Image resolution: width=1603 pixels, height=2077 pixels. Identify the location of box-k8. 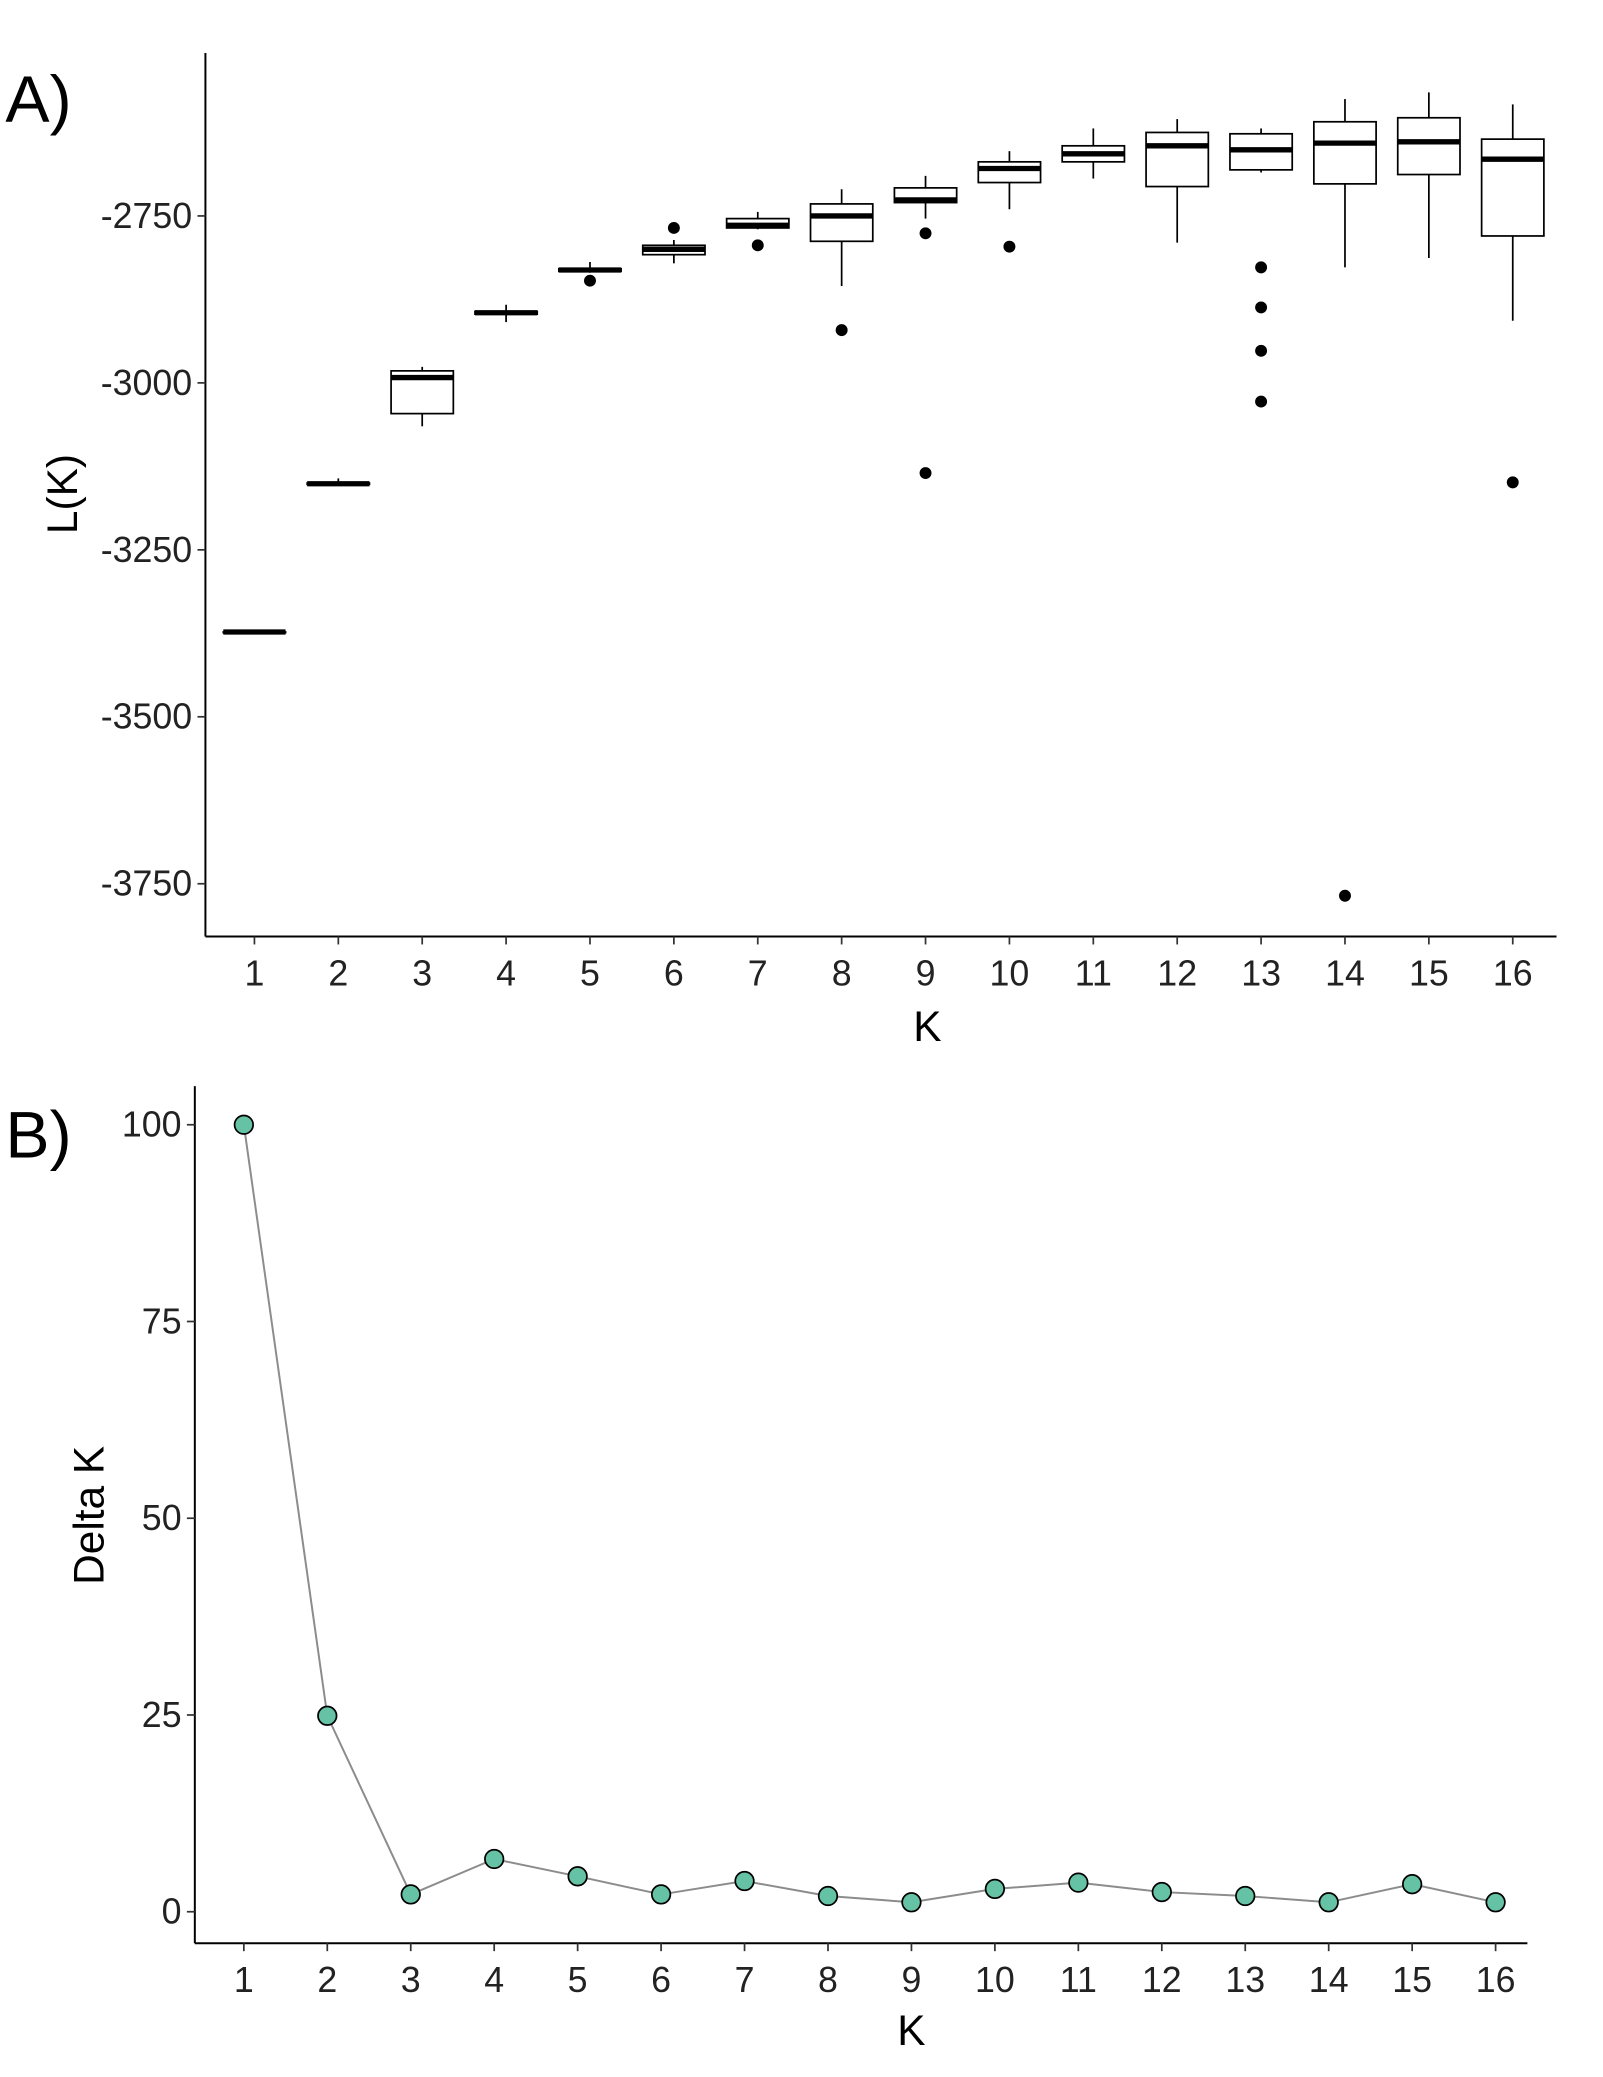
(841, 263).